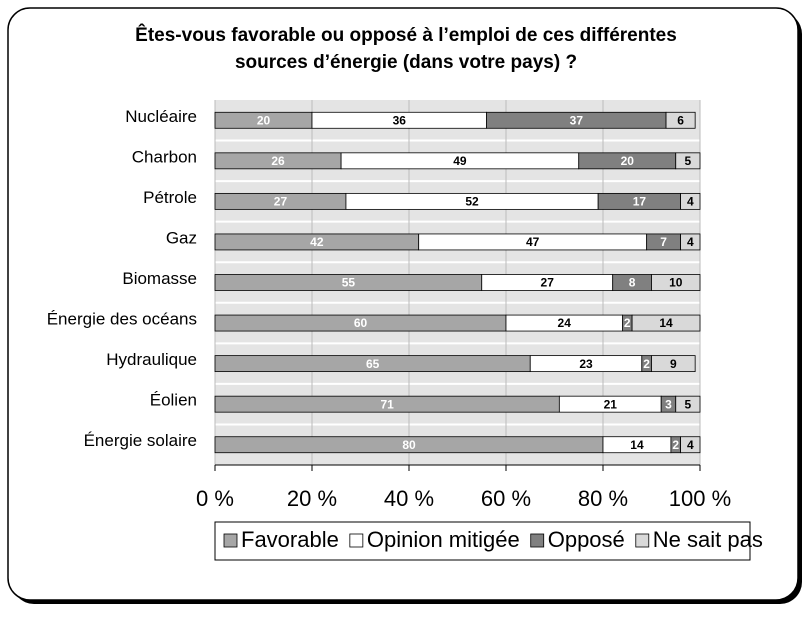 This screenshot has width=809, height=618. What do you see at coordinates (603, 498) in the screenshot?
I see `x-tick-label: 80 %` at bounding box center [603, 498].